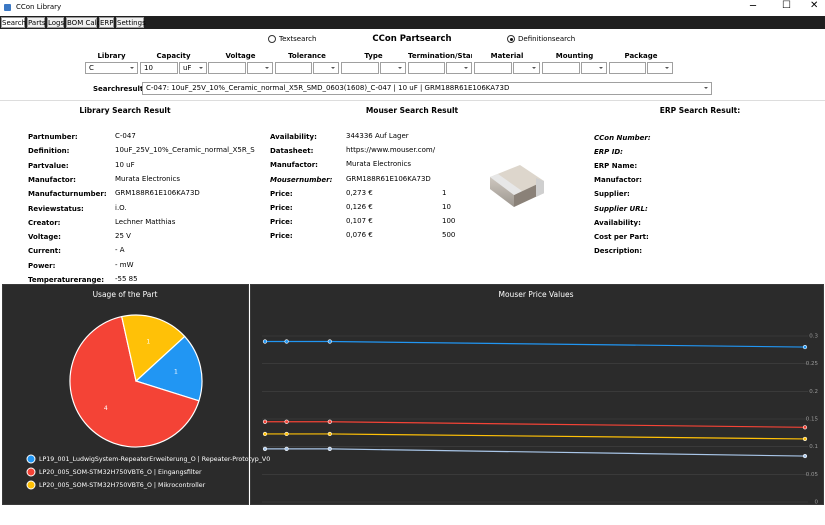 The width and height of the screenshot is (825, 525). Describe the element at coordinates (111, 56) in the screenshot. I see `filter-label: Library` at that location.